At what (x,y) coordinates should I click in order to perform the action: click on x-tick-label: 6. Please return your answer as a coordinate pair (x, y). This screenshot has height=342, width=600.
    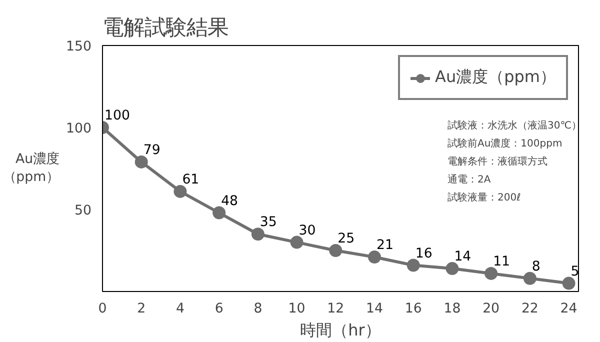
    Looking at the image, I should click on (219, 309).